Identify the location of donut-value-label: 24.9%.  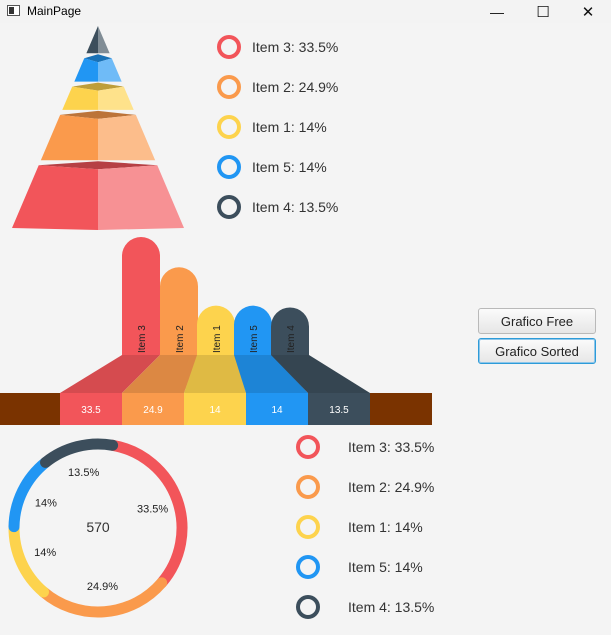
(102, 587).